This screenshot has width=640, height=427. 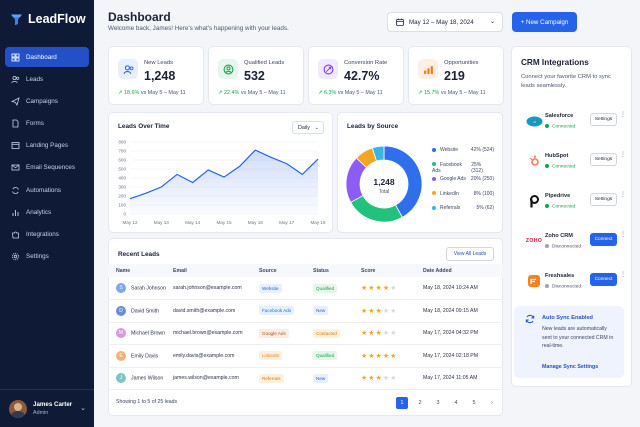 I want to click on sidebar-item-integrations: Integrations, so click(x=47, y=235).